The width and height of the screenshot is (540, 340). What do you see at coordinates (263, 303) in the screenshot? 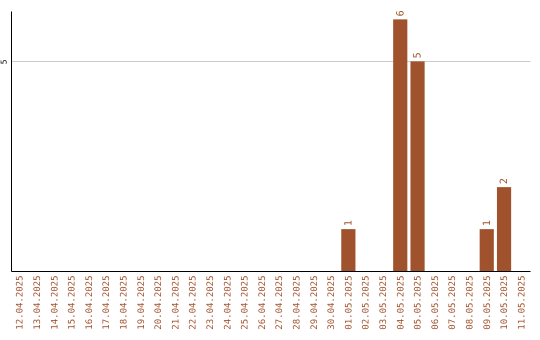
I see `x-tick-label: 26.04.2025` at bounding box center [263, 303].